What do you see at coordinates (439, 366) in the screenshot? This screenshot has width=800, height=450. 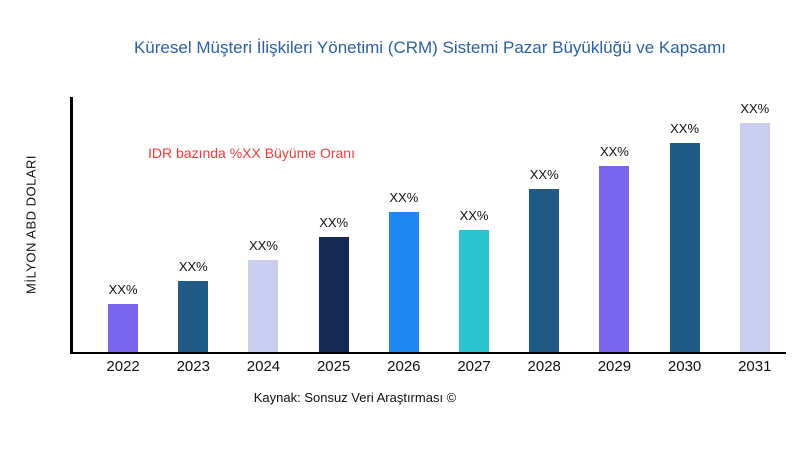 I see `x-axis-tick-labels: 2022 2023 2024 2025 2026 2027 2028 2029 2030 2031` at bounding box center [439, 366].